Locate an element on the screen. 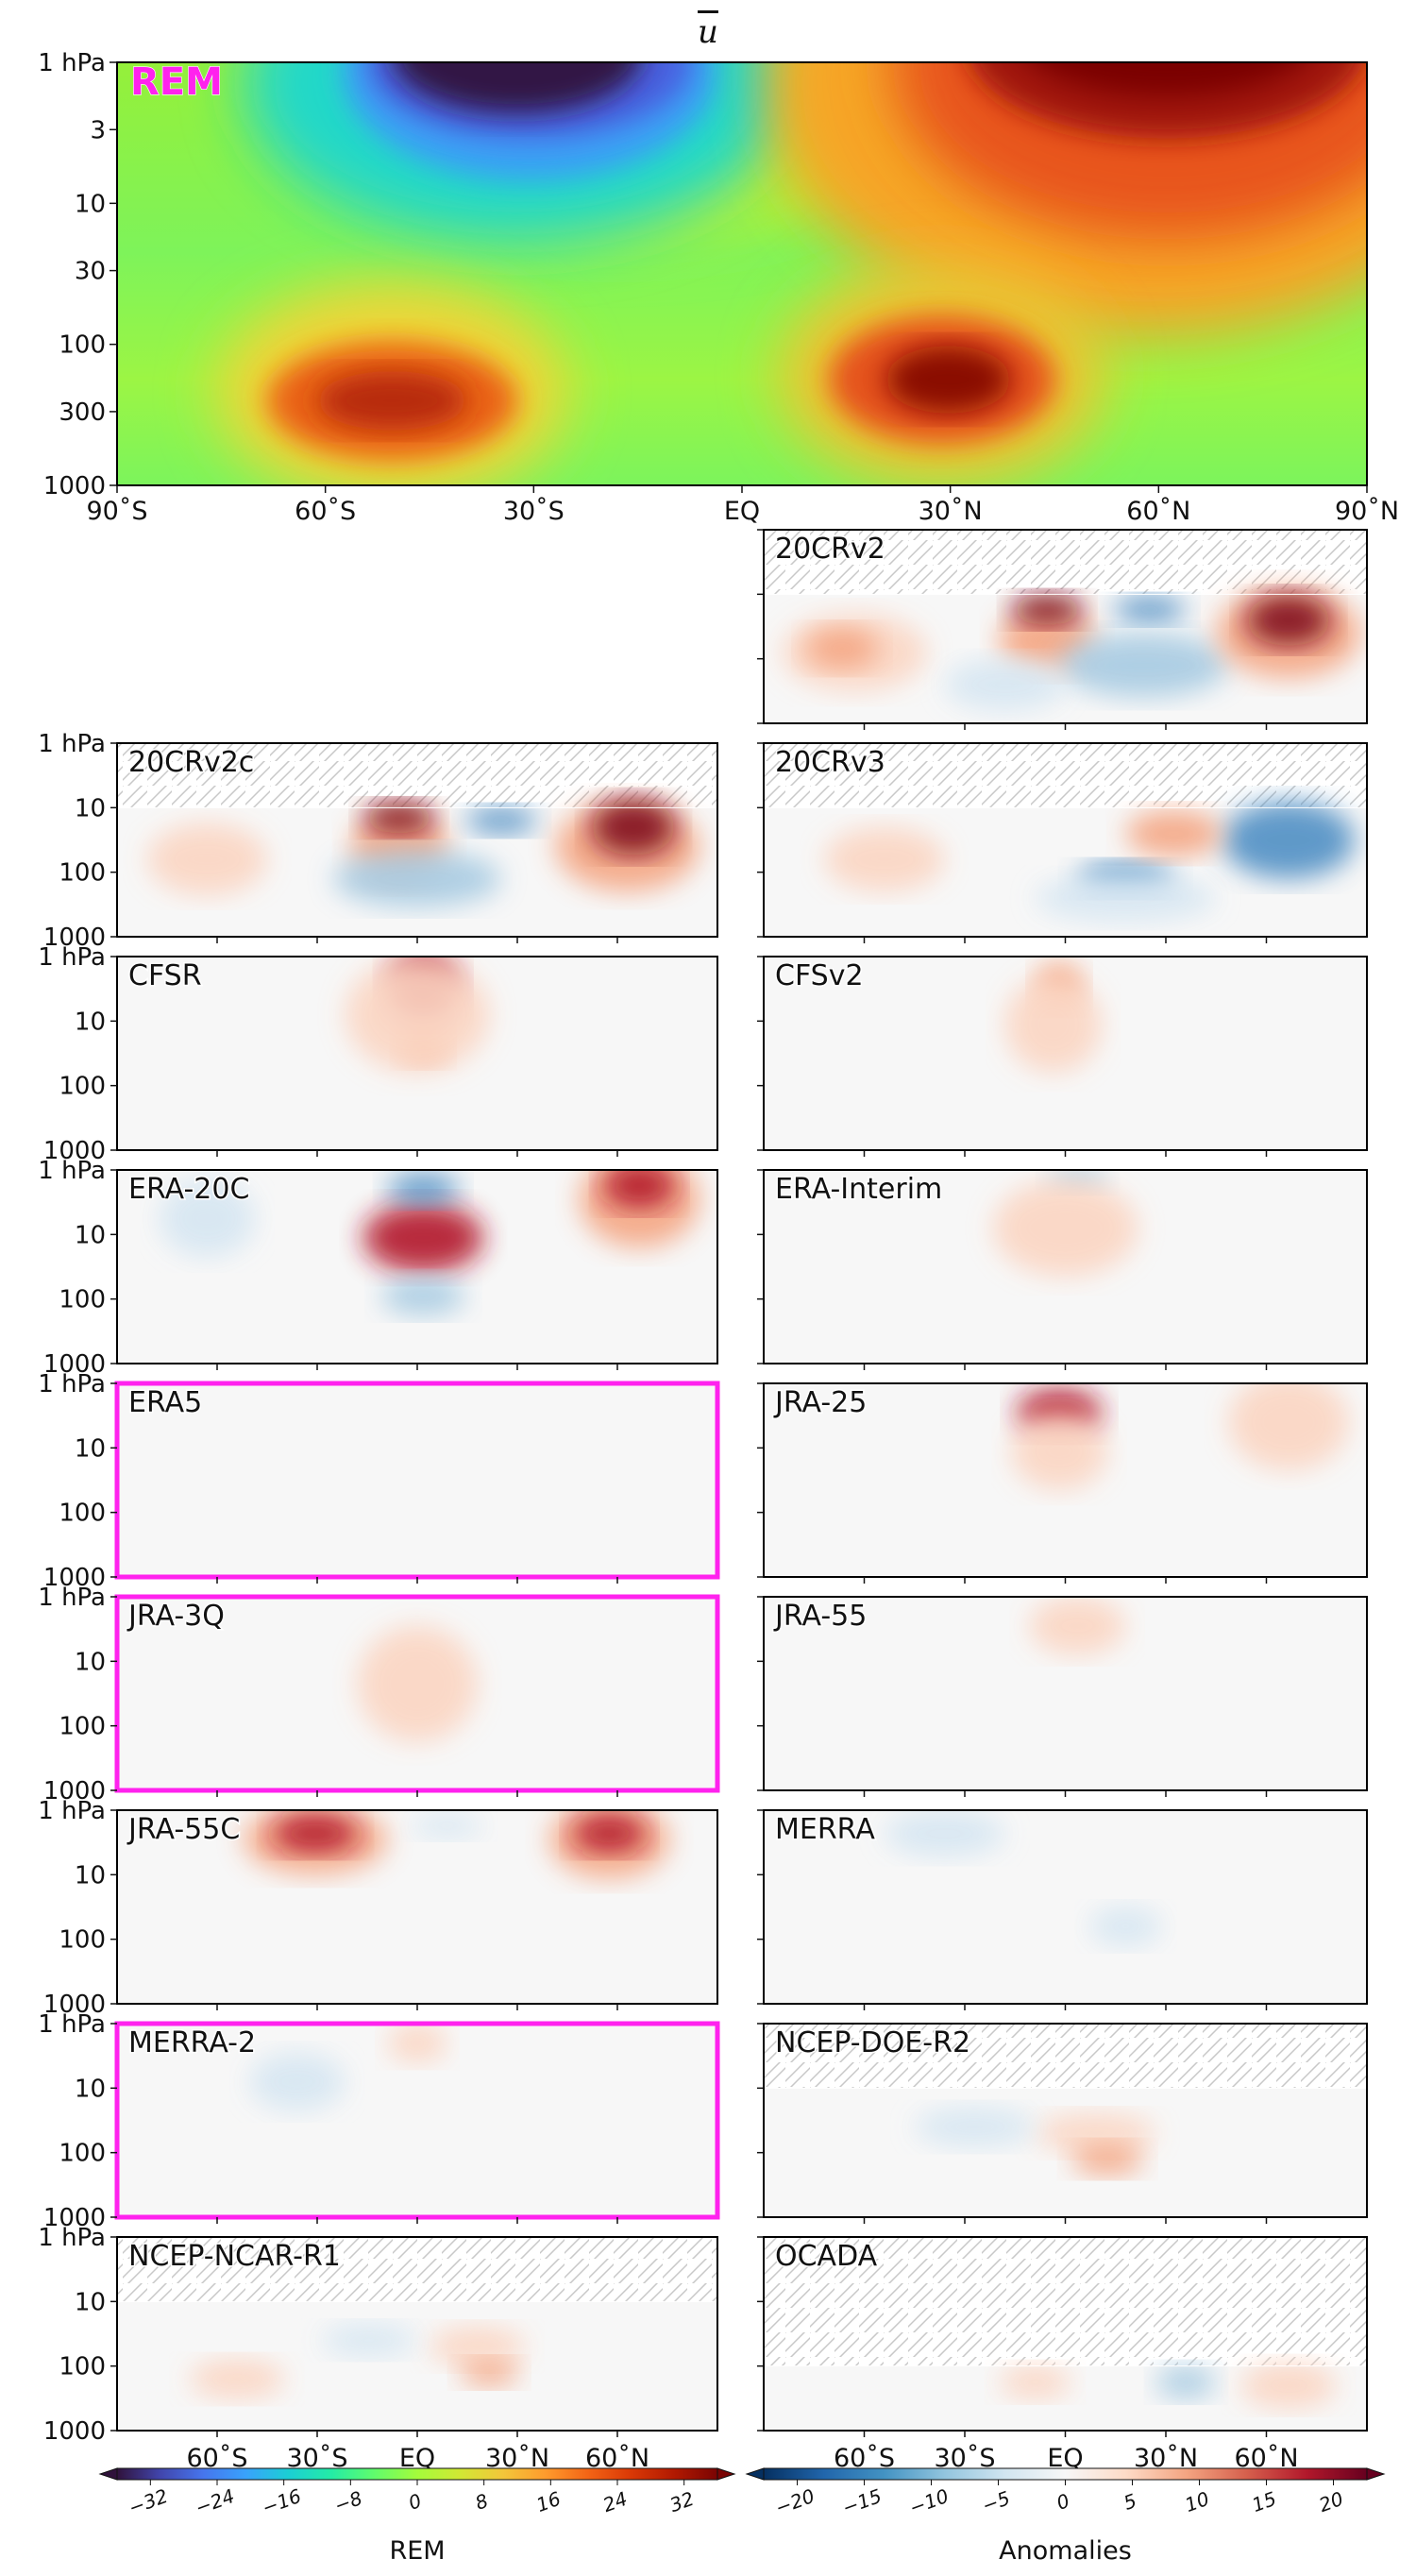 This screenshot has width=1416, height=2576. panel-merra-2: MERRA-2 1 hPa 10 100 1000 is located at coordinates (379, 2121).